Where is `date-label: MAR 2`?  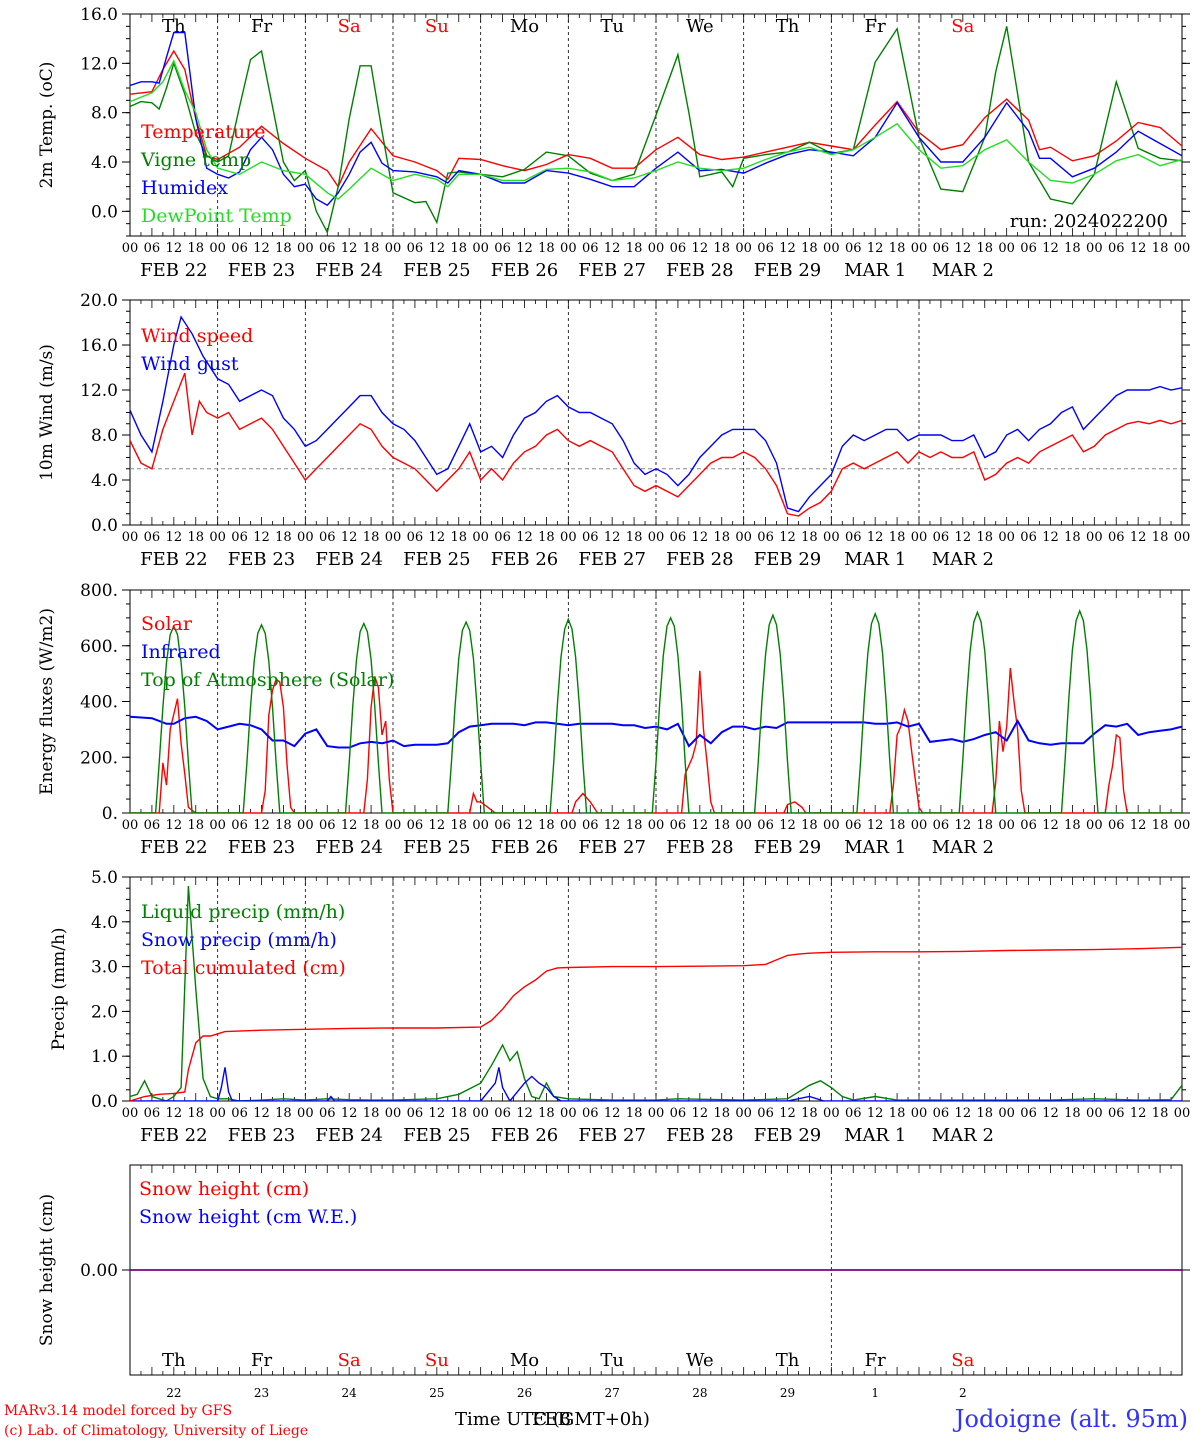
date-label: MAR 2 is located at coordinates (963, 270).